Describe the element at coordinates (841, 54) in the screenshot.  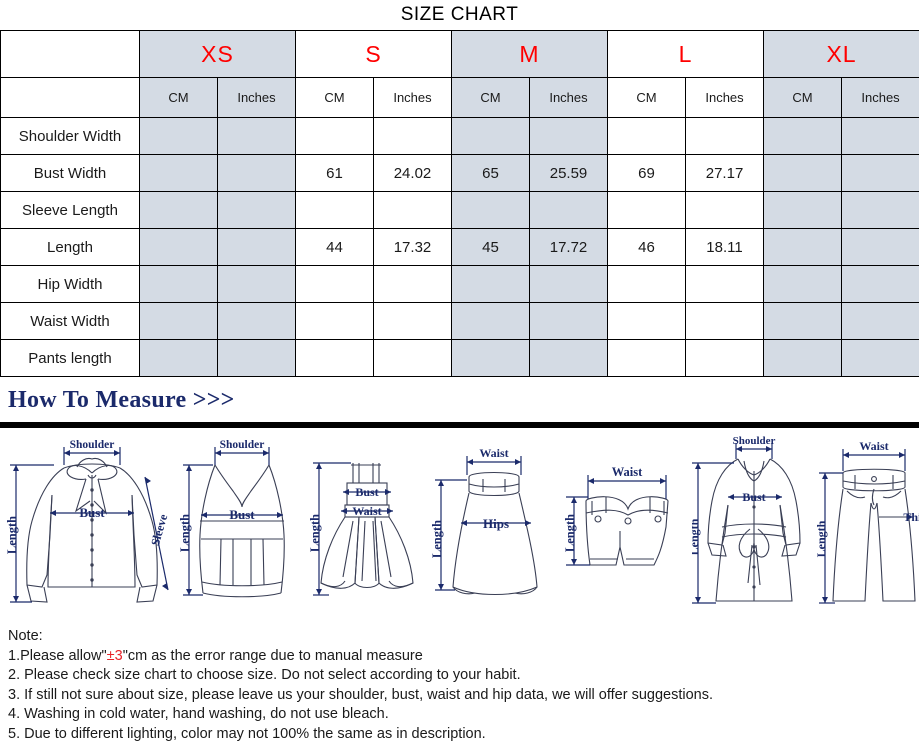
I see `size-header-xl: XL` at that location.